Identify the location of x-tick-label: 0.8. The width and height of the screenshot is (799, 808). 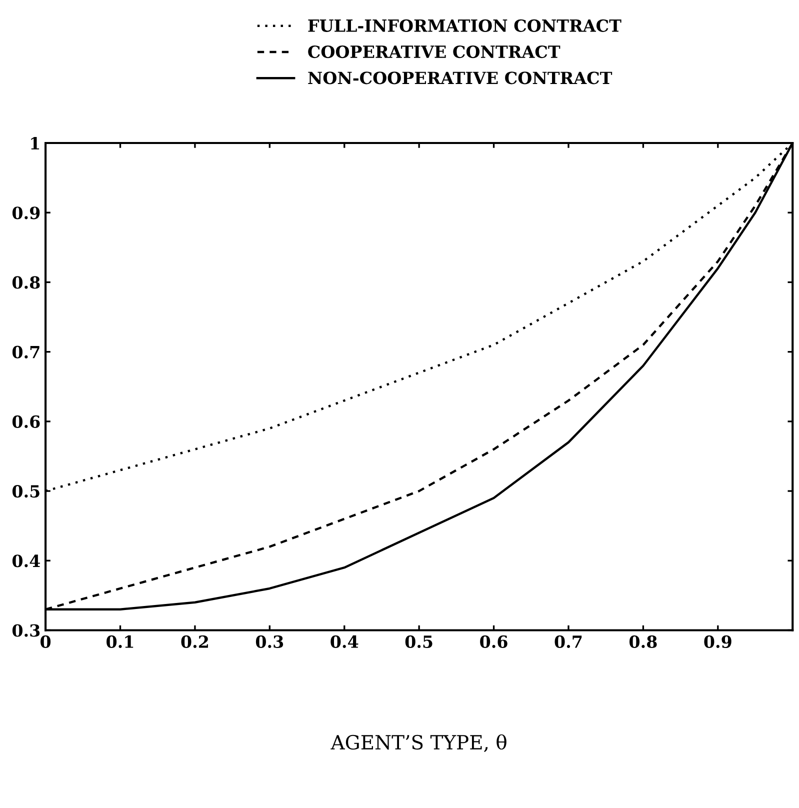
(643, 641).